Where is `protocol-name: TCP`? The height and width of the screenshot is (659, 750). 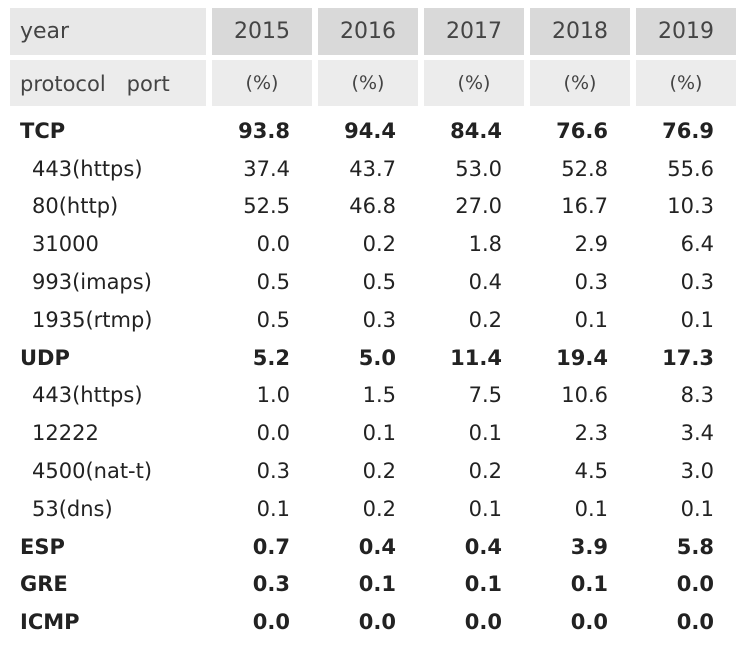 protocol-name: TCP is located at coordinates (108, 131).